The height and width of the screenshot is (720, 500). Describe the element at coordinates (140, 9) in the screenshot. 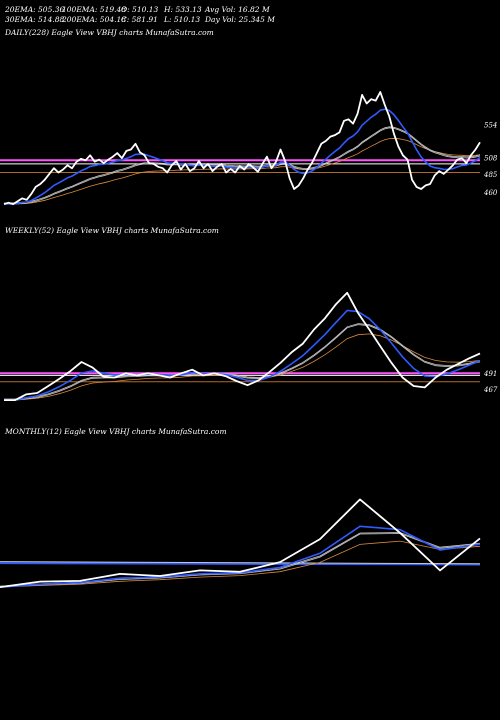

I see `open-stat: O: 510.13` at that location.